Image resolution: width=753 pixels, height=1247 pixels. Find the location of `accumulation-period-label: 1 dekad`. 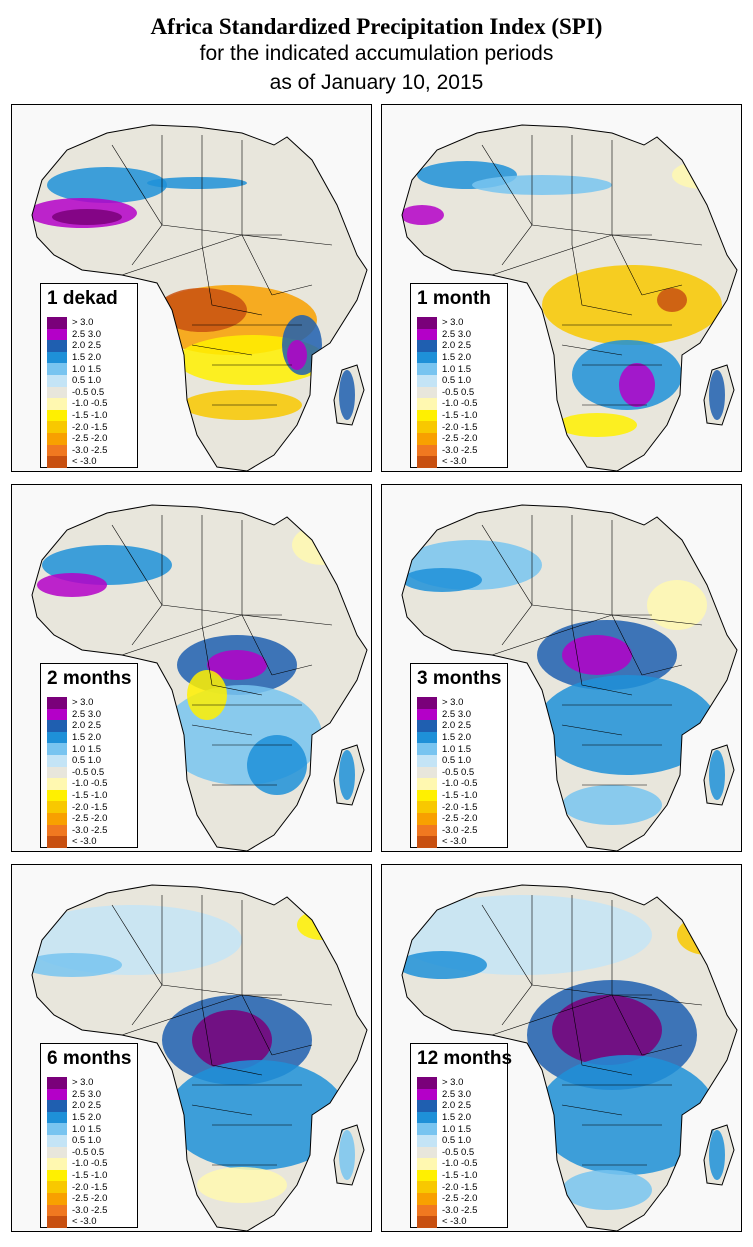

accumulation-period-label: 1 dekad is located at coordinates (82, 298).